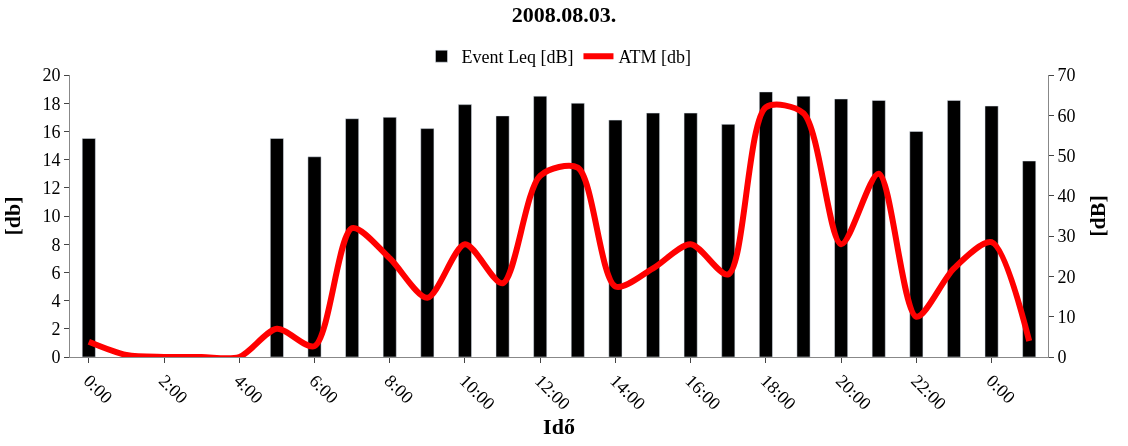  I want to click on y-tick-label: 6, so click(56, 272).